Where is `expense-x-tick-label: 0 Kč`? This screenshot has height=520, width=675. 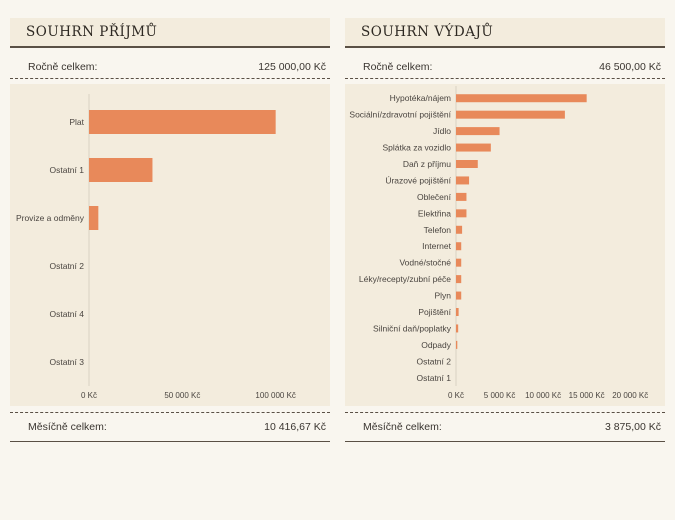 expense-x-tick-label: 0 Kč is located at coordinates (456, 395).